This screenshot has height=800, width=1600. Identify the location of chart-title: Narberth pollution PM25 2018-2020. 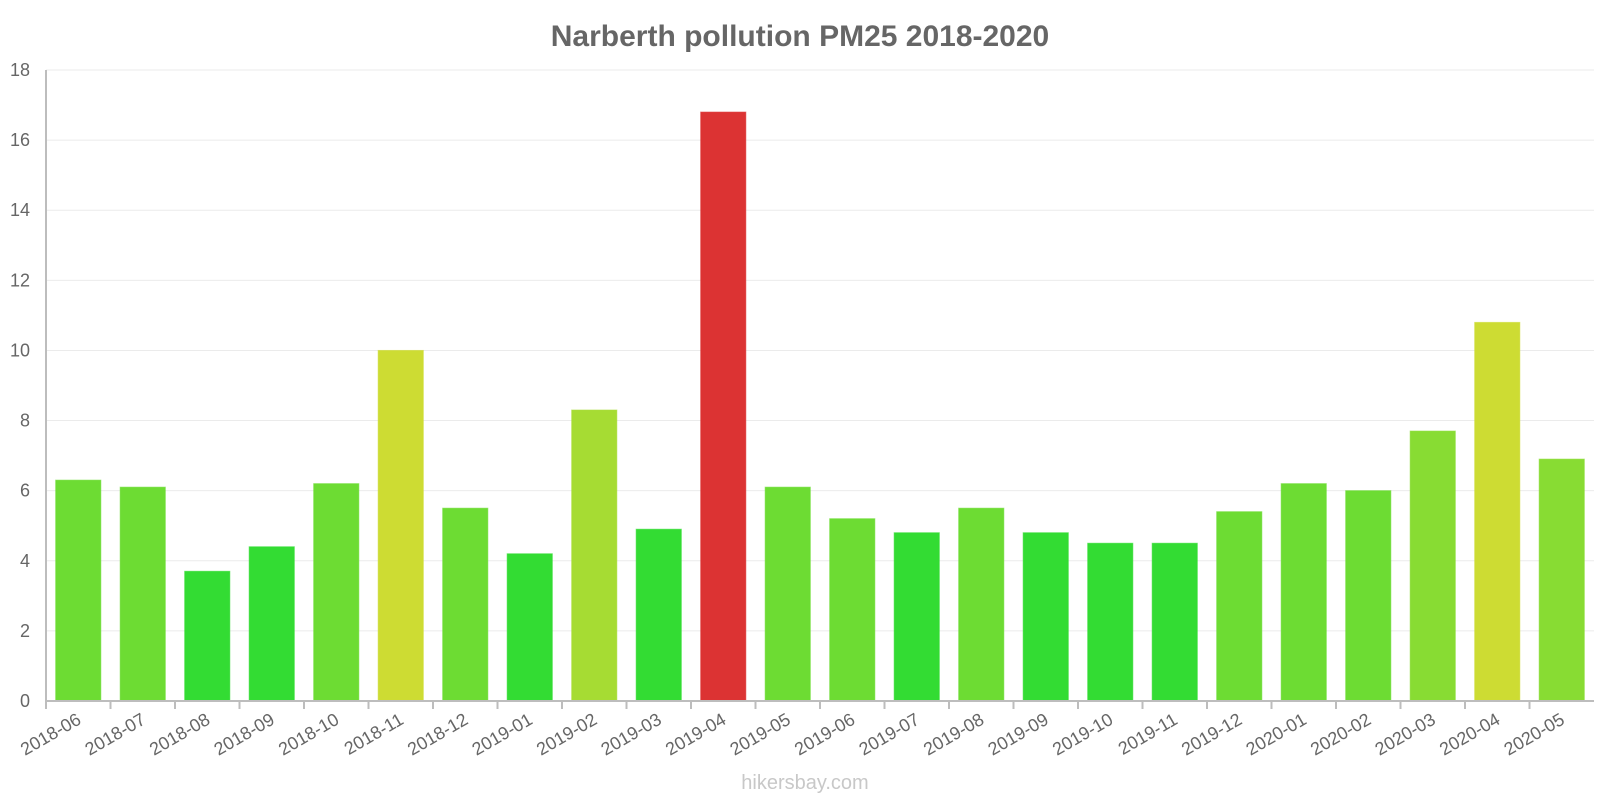
(800, 36).